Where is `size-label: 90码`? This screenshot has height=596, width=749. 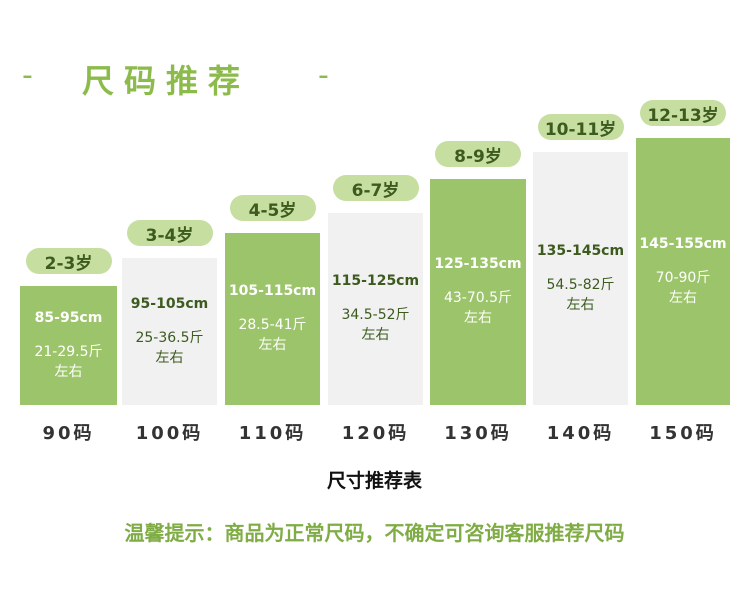 size-label: 90码 is located at coordinates (68, 433).